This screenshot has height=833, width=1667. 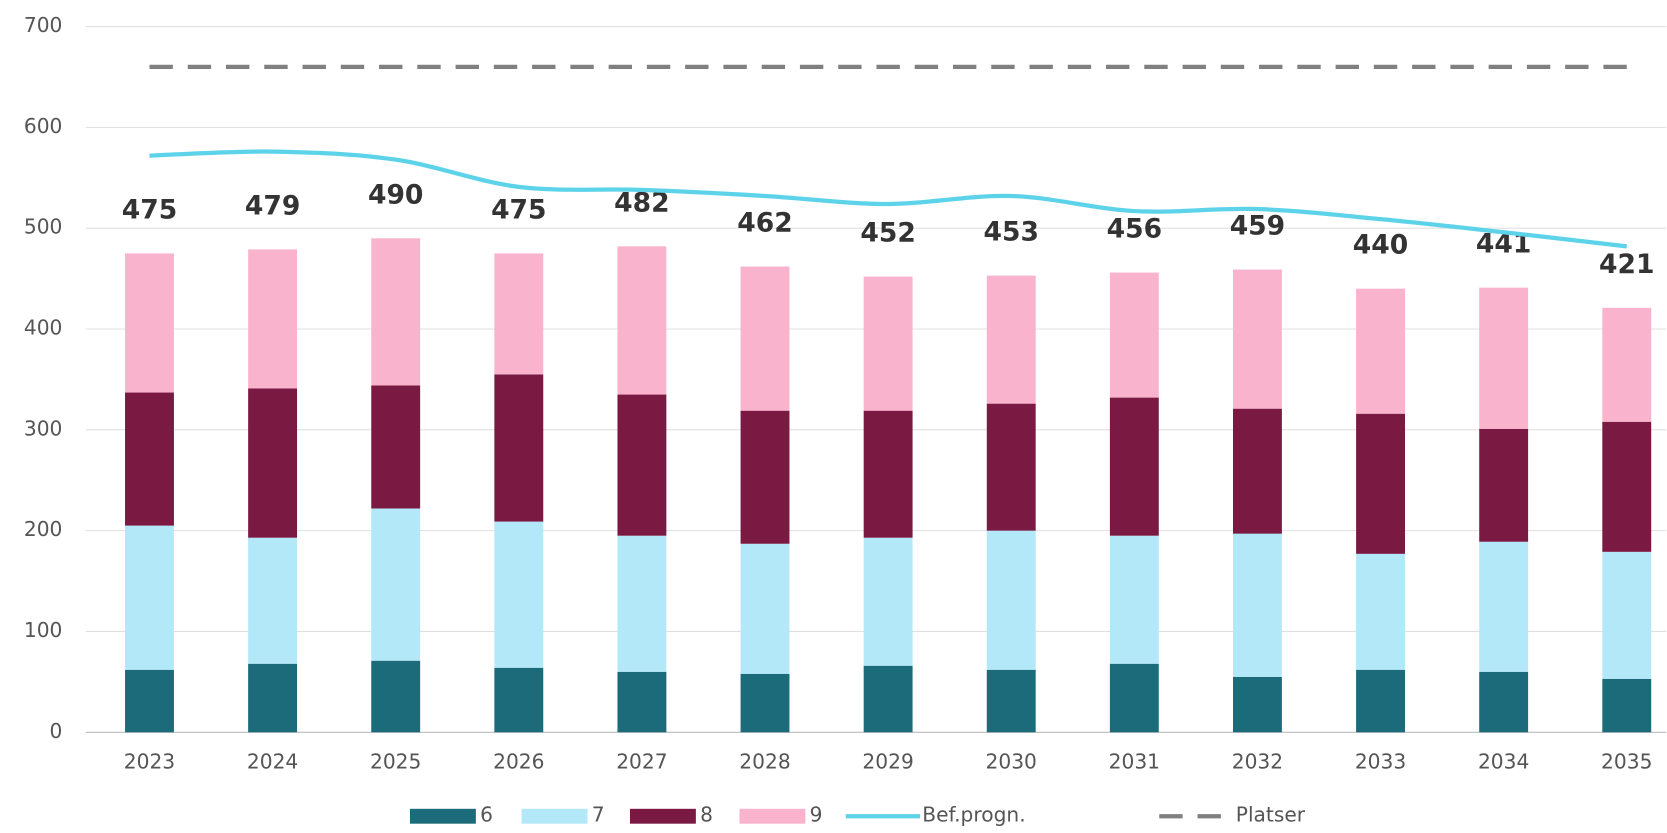 What do you see at coordinates (641, 762) in the screenshot?
I see `x-tick-label: 2027` at bounding box center [641, 762].